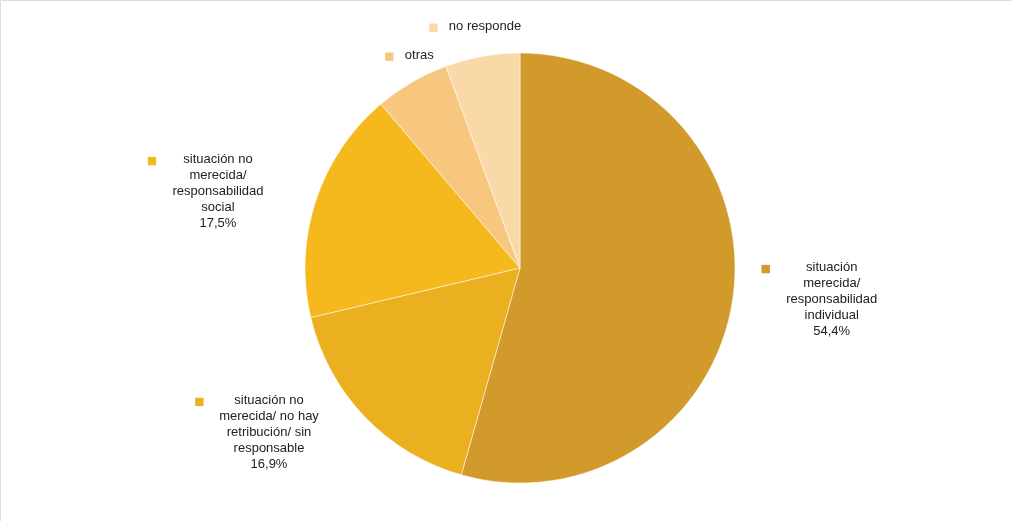  I want to click on legend-label: otras, so click(419, 54).